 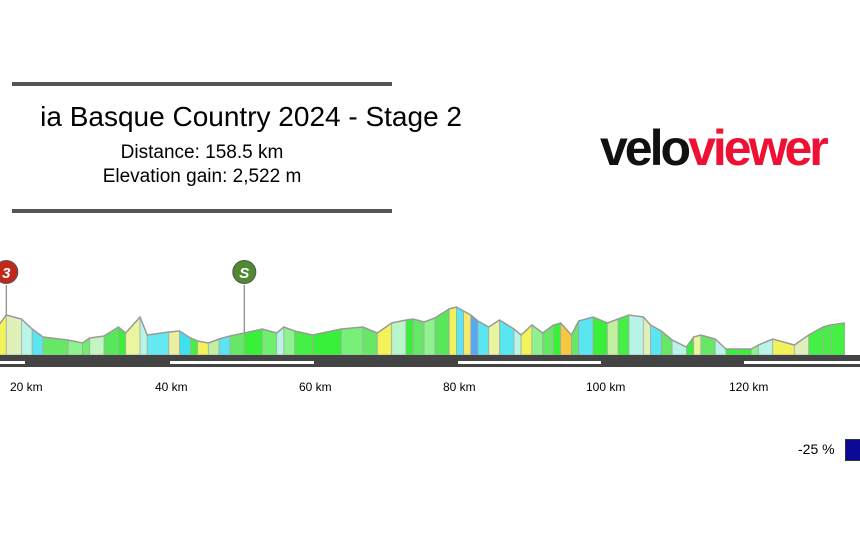 I want to click on x-axis-tick-label: 120 km, so click(x=749, y=387).